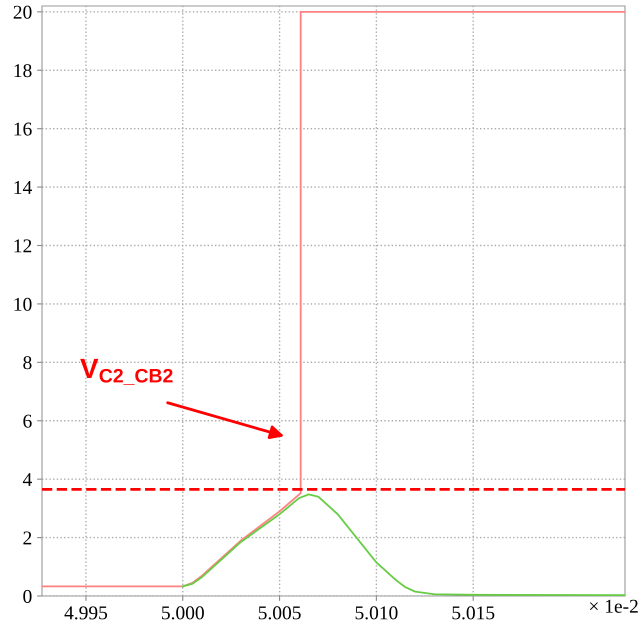 The width and height of the screenshot is (642, 630). I want to click on annotation: V$_{C2_CB2}$, so click(126, 371).